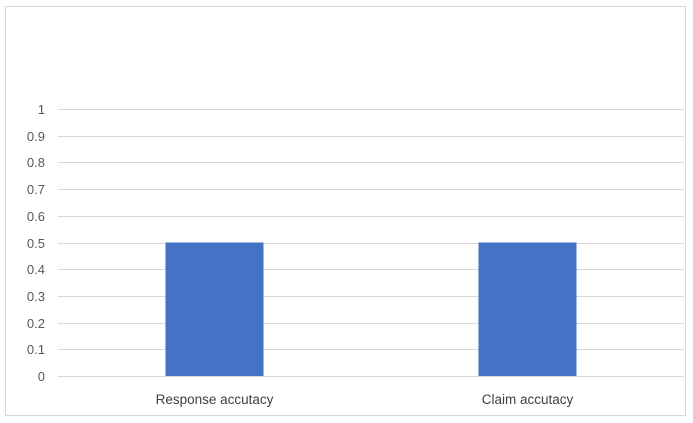  What do you see at coordinates (36, 189) in the screenshot?
I see `y-tick-label: 0.7` at bounding box center [36, 189].